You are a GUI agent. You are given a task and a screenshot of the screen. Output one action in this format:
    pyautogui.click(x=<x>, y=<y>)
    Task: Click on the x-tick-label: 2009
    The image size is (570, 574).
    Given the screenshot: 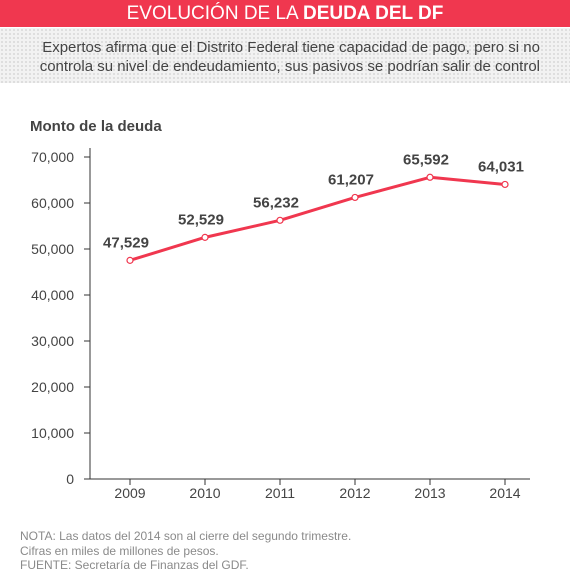 What is the action you would take?
    pyautogui.click(x=129, y=493)
    